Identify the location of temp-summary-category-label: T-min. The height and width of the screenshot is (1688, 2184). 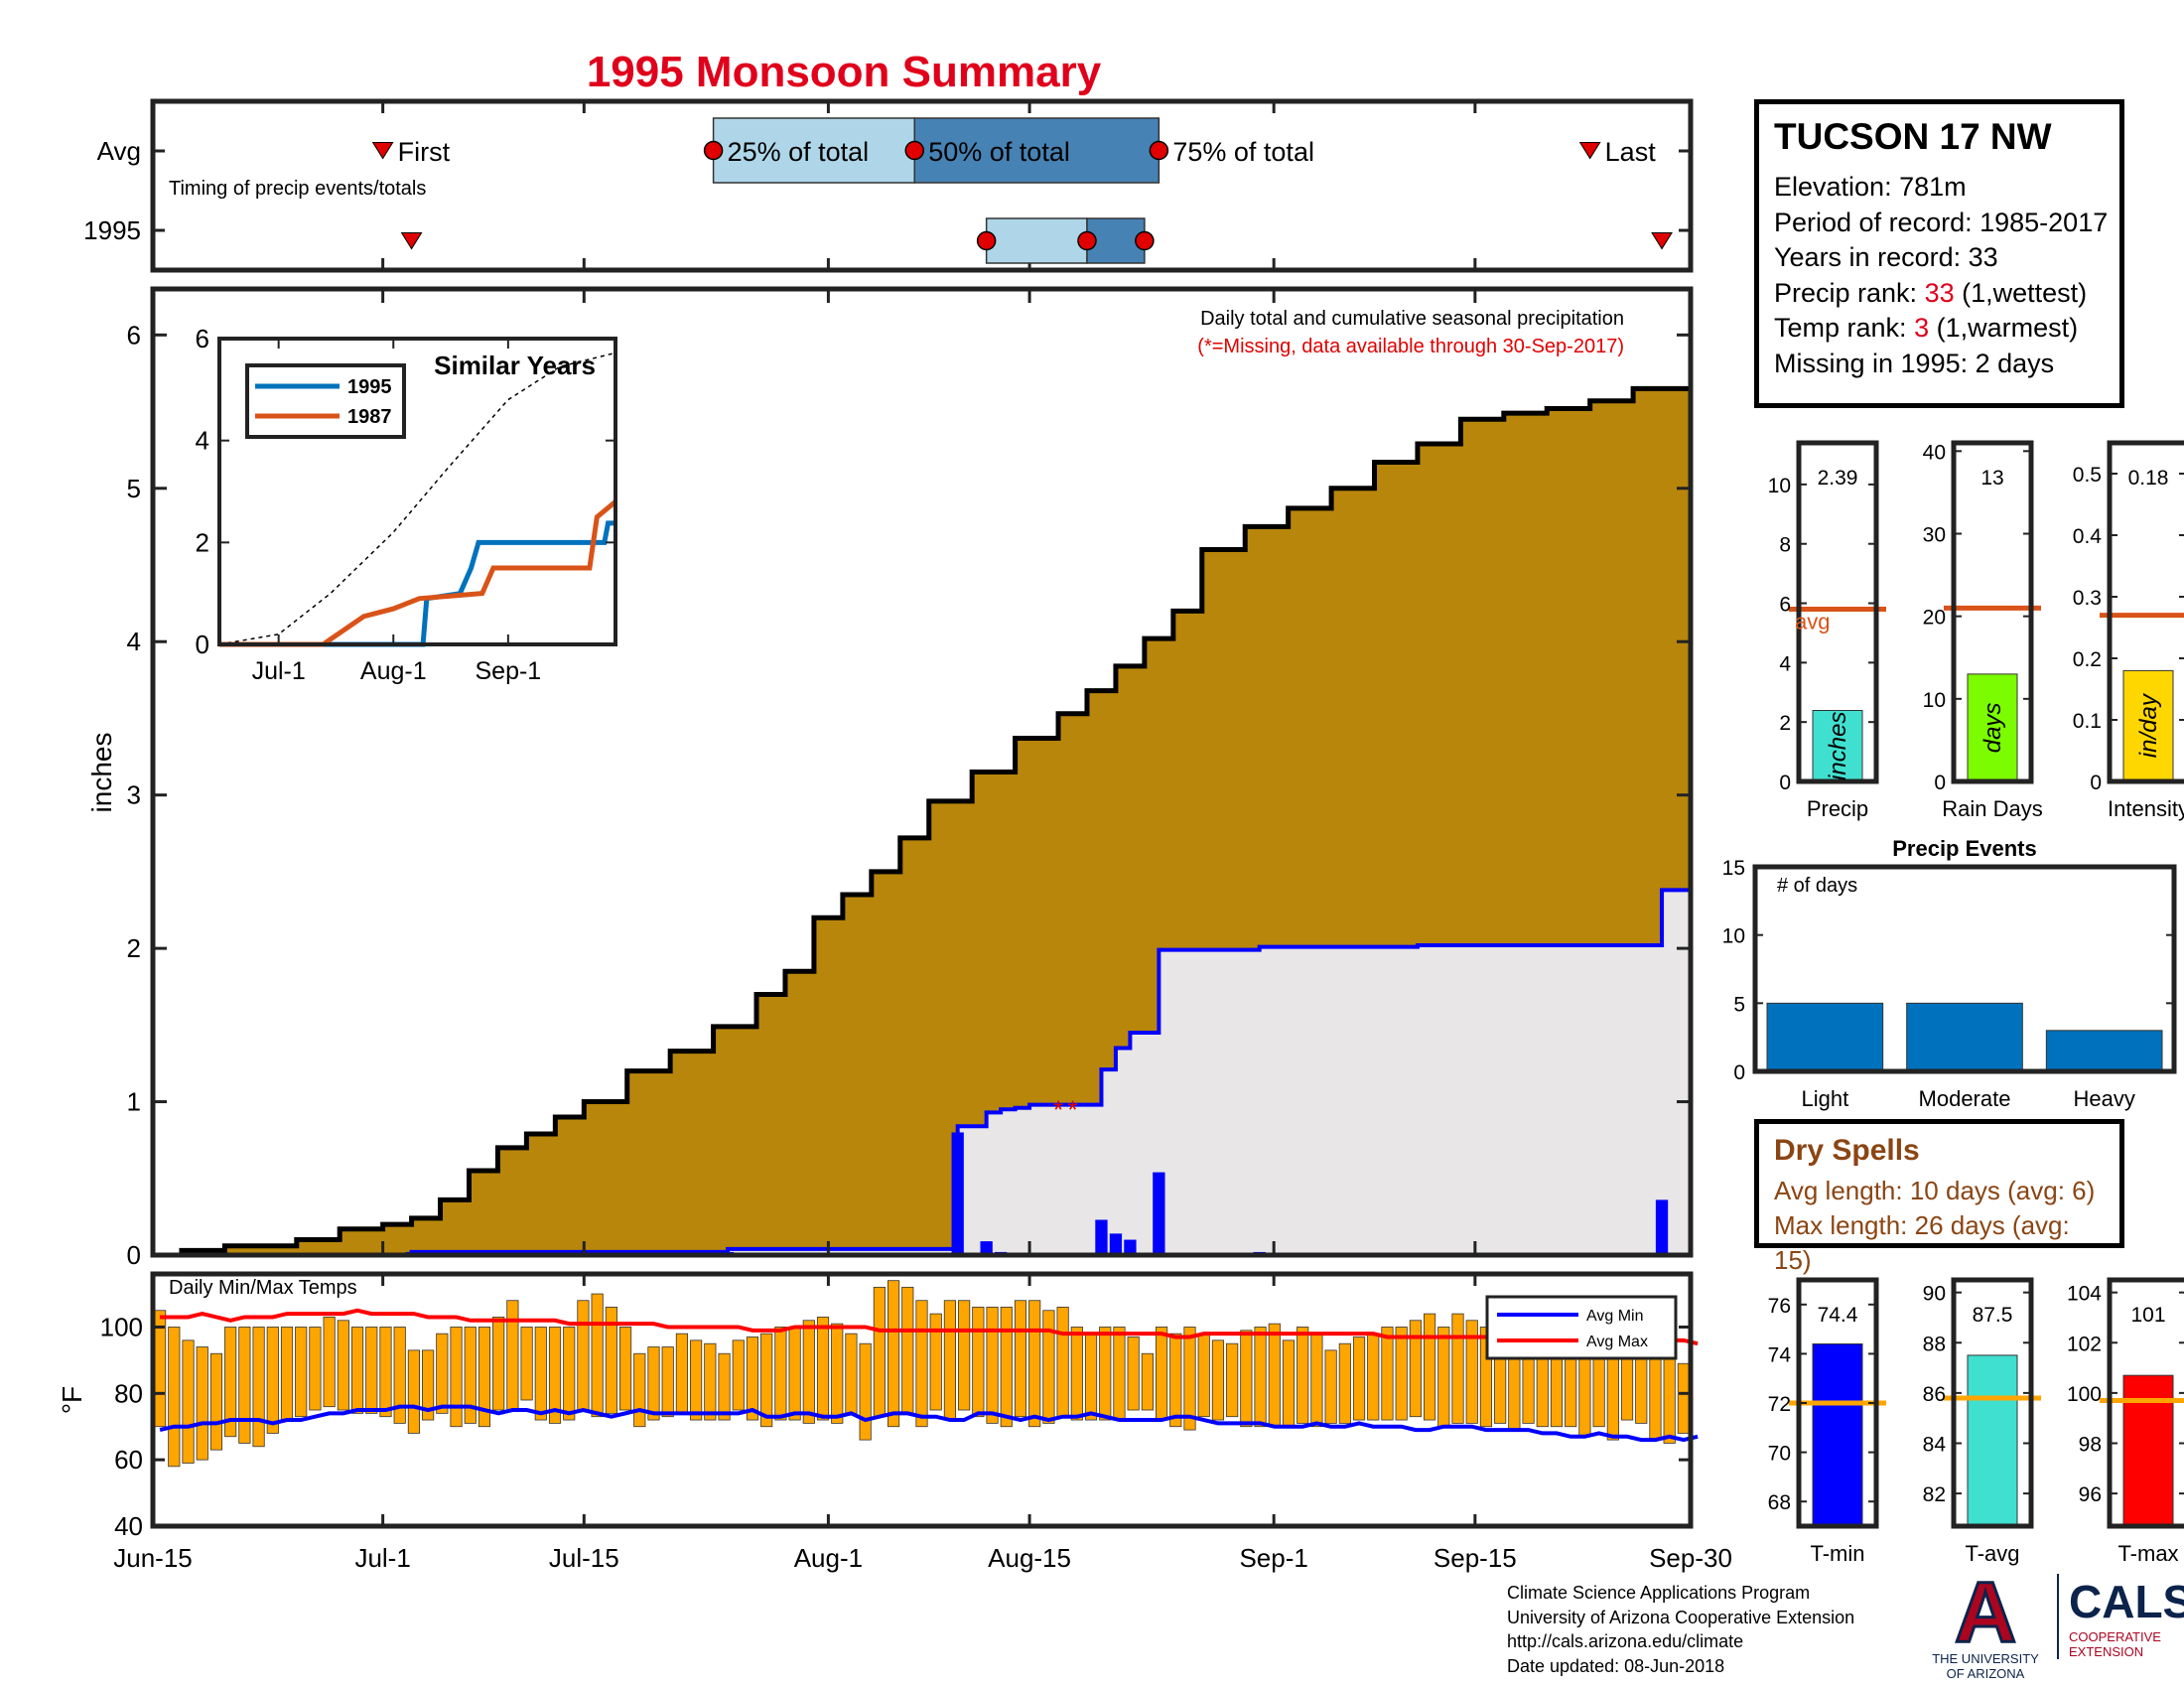
(1838, 1553).